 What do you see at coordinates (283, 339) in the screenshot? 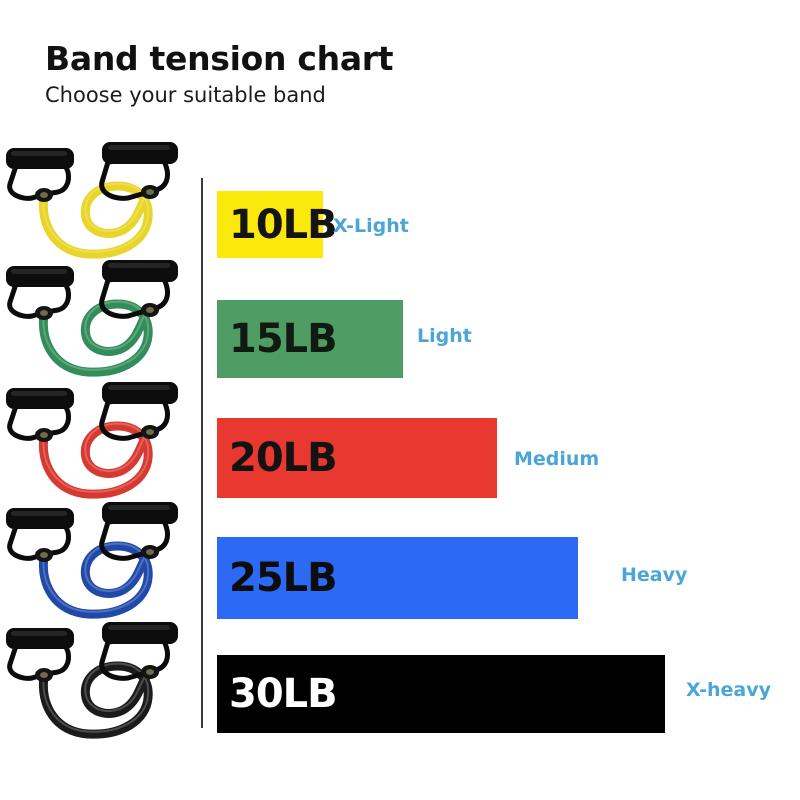
I see `bar-value-label: 15LB` at bounding box center [283, 339].